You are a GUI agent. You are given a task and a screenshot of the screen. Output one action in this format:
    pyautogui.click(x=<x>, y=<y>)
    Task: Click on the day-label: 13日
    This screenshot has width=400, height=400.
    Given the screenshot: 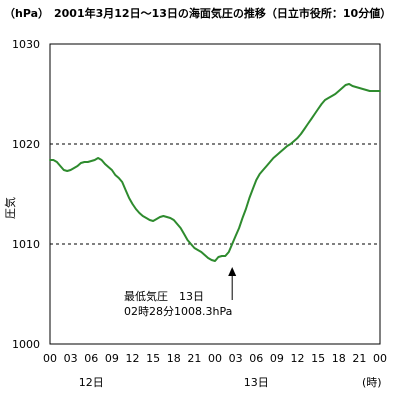 What is the action you would take?
    pyautogui.click(x=256, y=382)
    